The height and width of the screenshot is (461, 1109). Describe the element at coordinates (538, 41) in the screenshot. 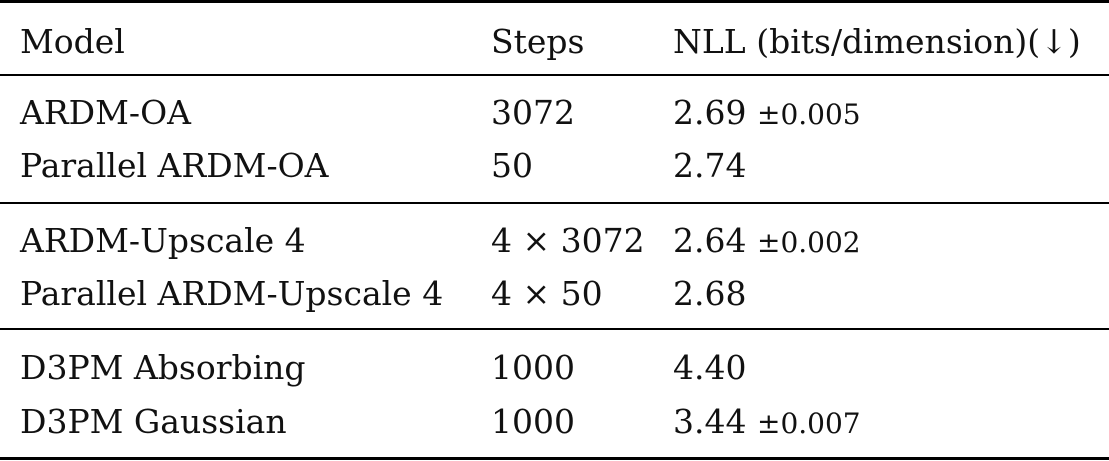

I see `header-steps: Steps` at that location.